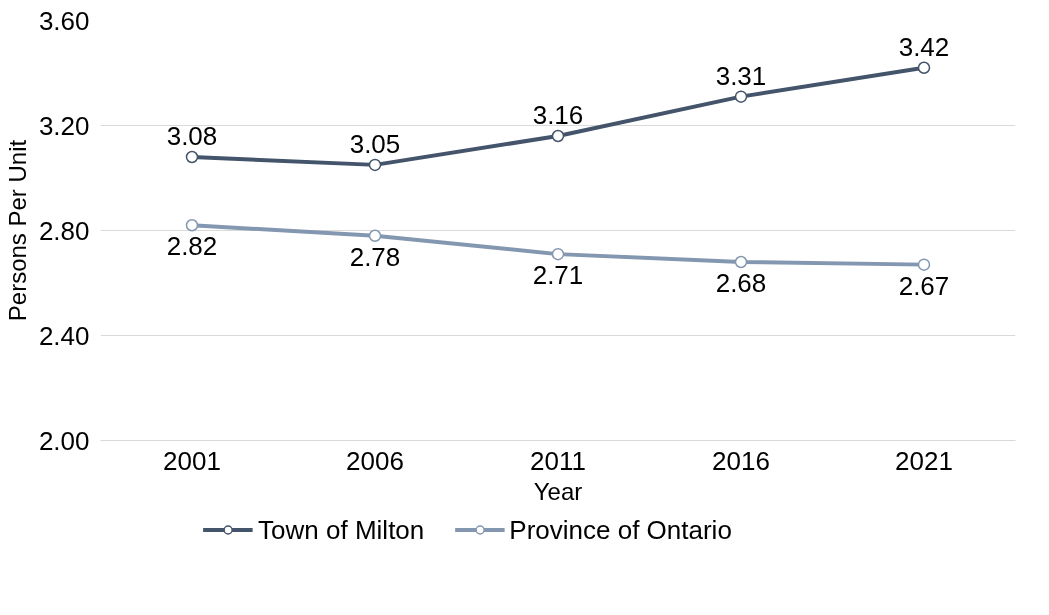 The height and width of the screenshot is (615, 1049). What do you see at coordinates (924, 285) in the screenshot?
I see `data-label: 2.67` at bounding box center [924, 285].